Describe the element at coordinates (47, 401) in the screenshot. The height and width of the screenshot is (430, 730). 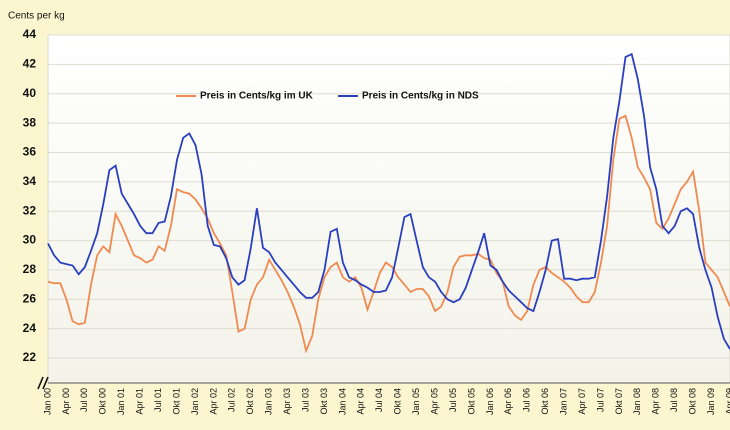
I see `x-tick-label: Jan 00` at that location.